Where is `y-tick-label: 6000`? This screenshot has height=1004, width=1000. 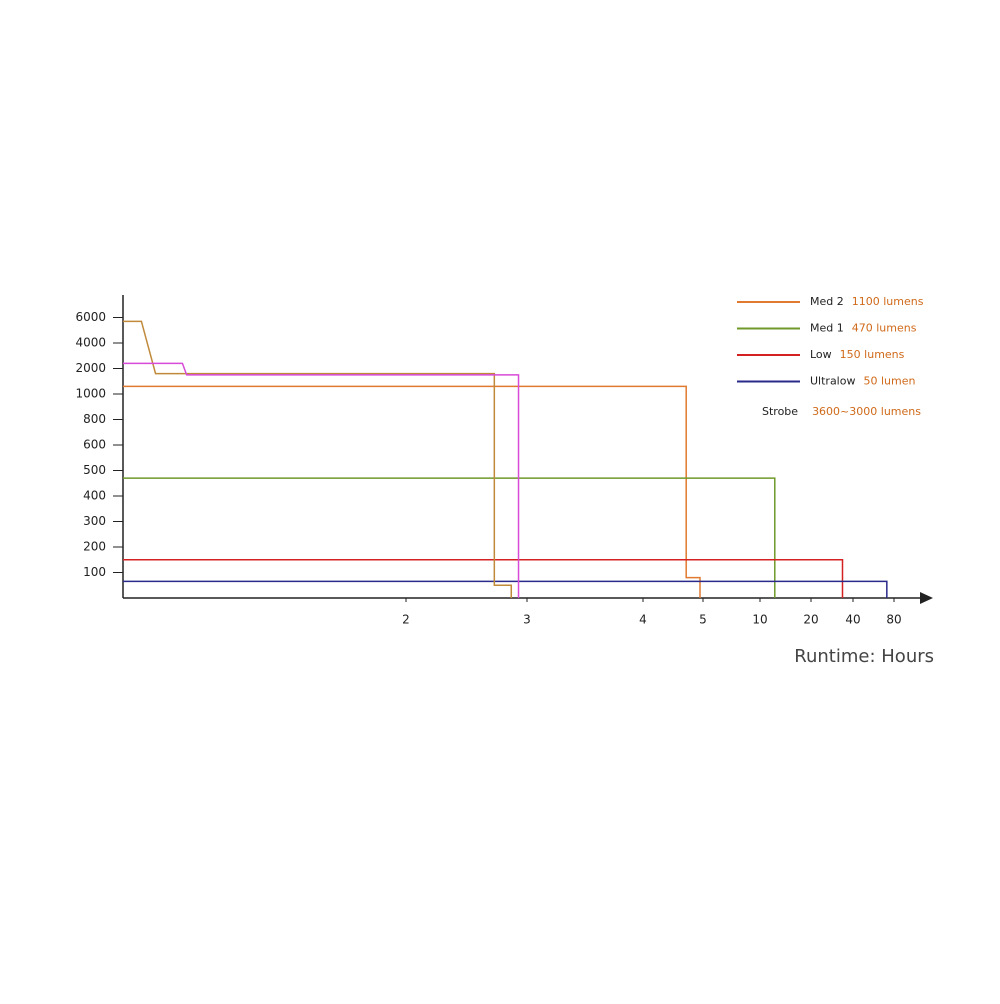 y-tick-label: 6000 is located at coordinates (90, 317).